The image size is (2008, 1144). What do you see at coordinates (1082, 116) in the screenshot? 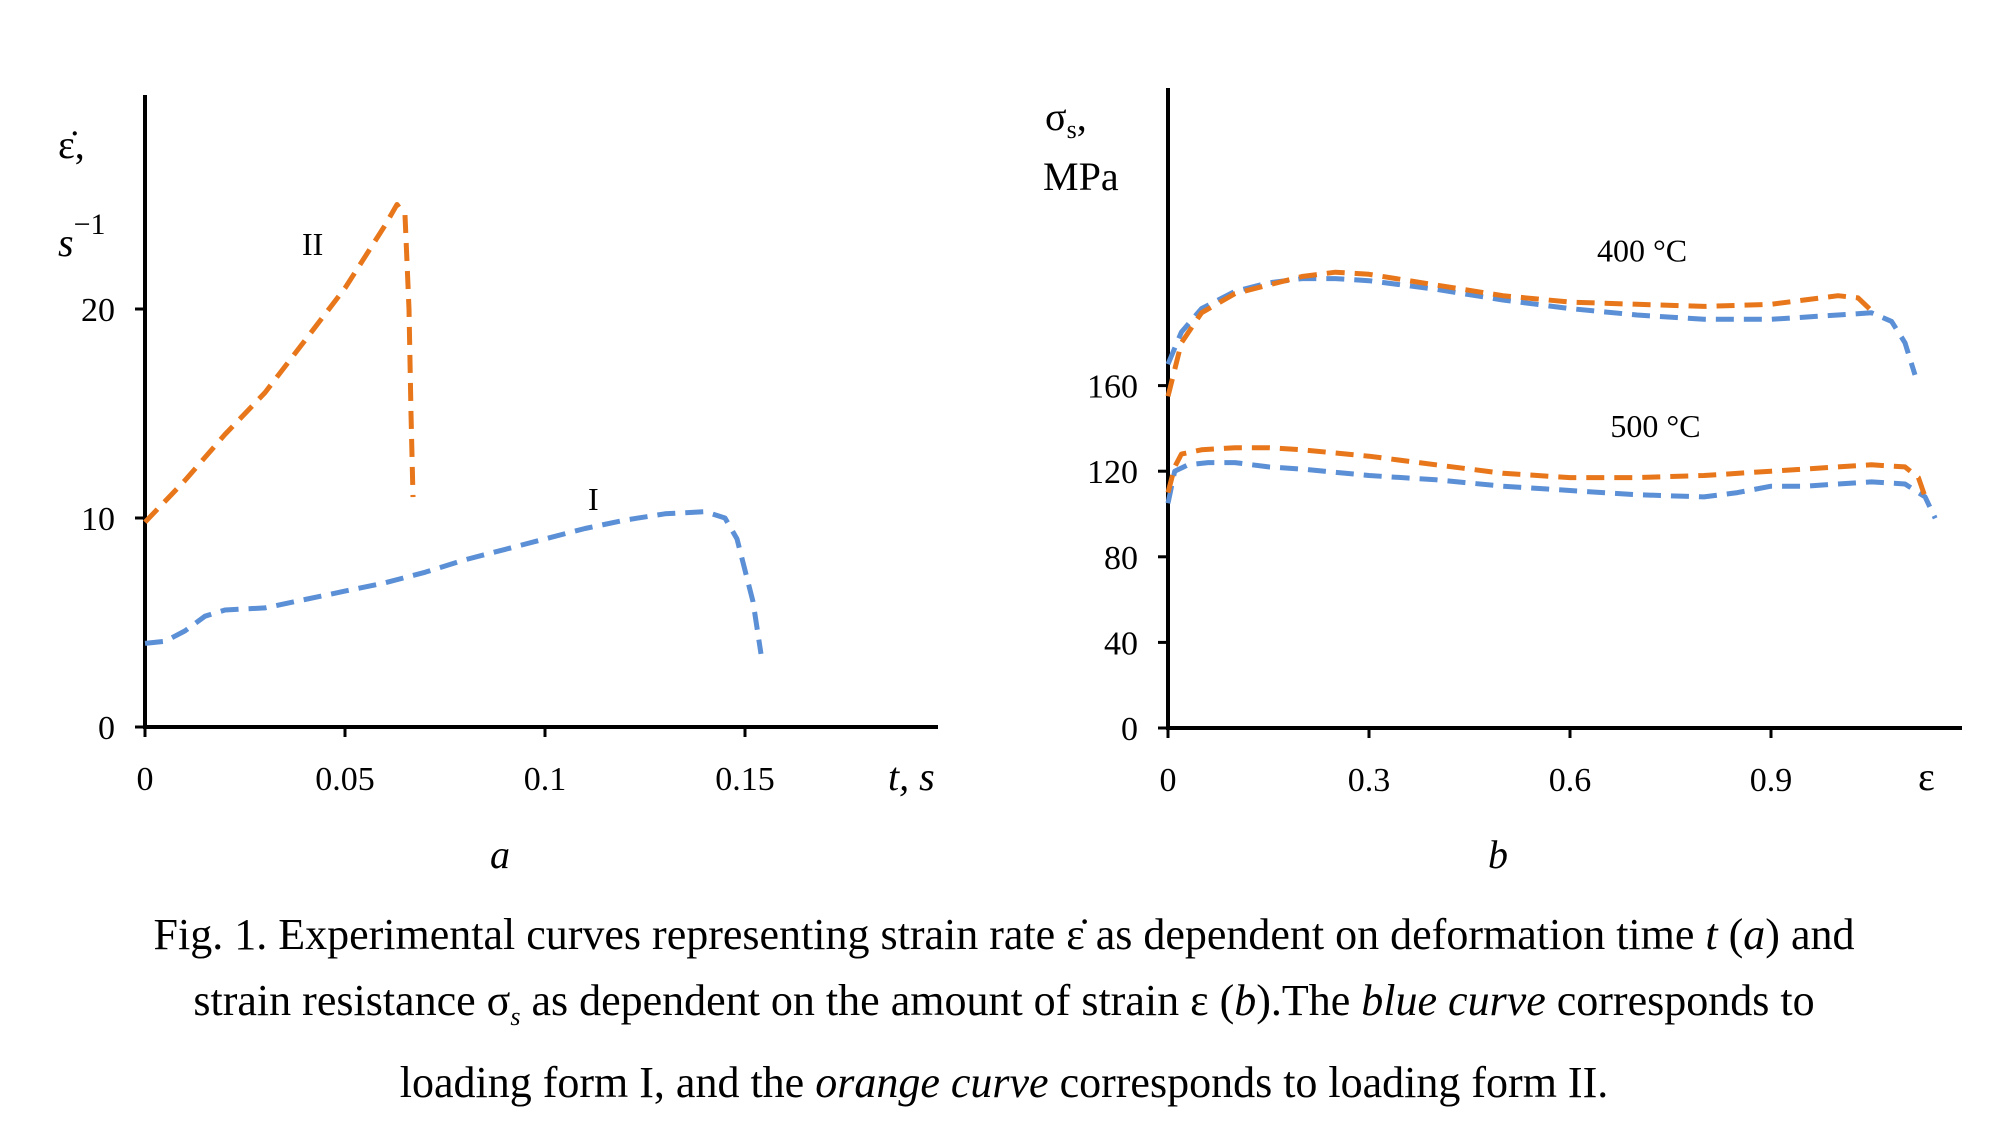
I see `panel-b-ylabel-comma: ,` at bounding box center [1082, 116].